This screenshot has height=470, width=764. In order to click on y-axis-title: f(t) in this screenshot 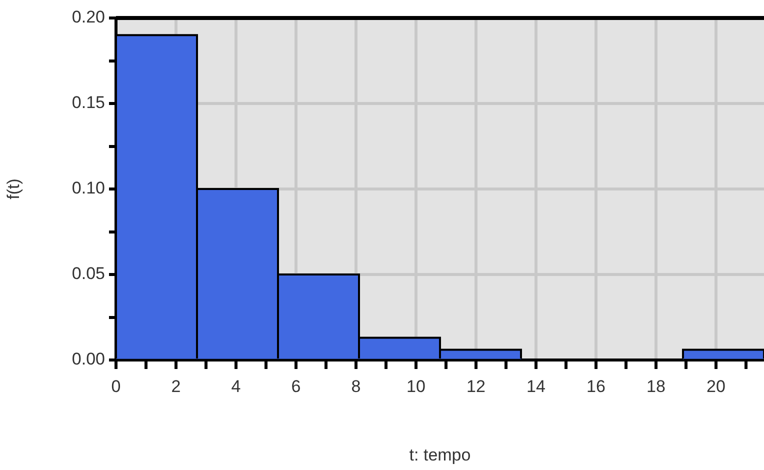, I will do `click(13, 189)`.